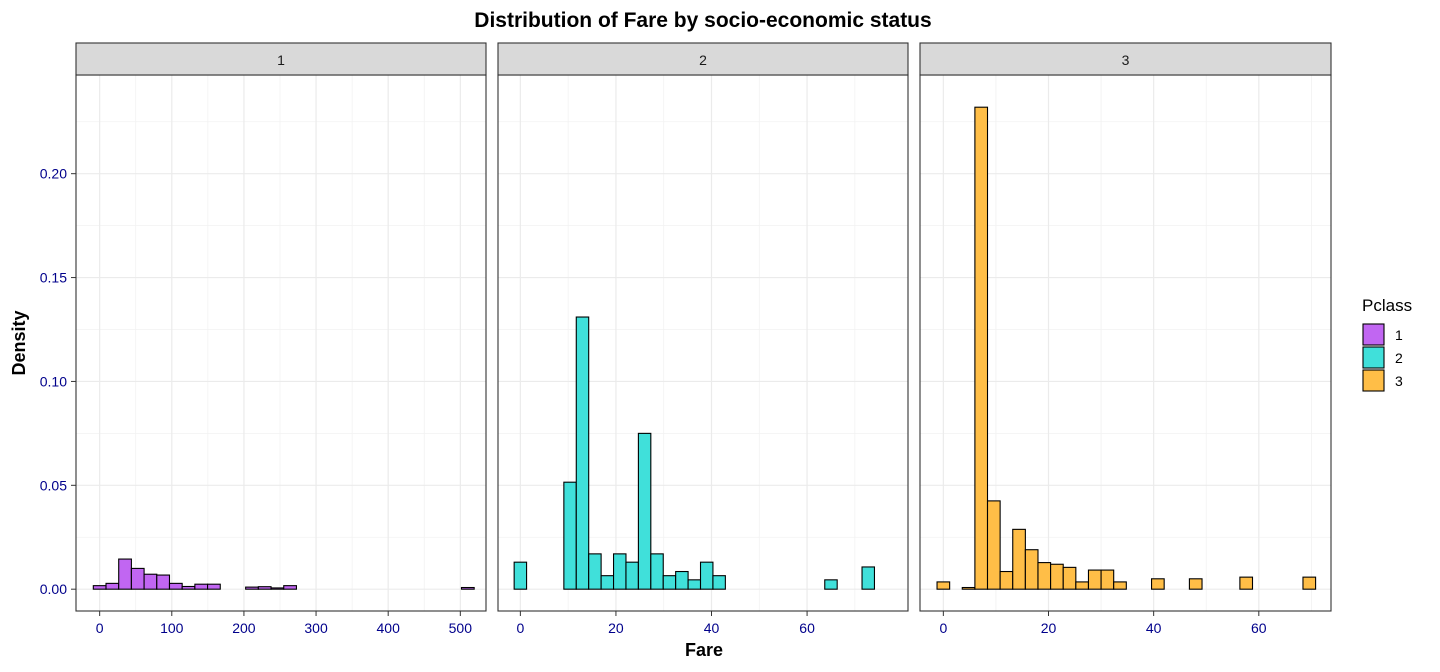 This screenshot has width=1440, height=672. What do you see at coordinates (704, 650) in the screenshot?
I see `x-axis-title: Fare` at bounding box center [704, 650].